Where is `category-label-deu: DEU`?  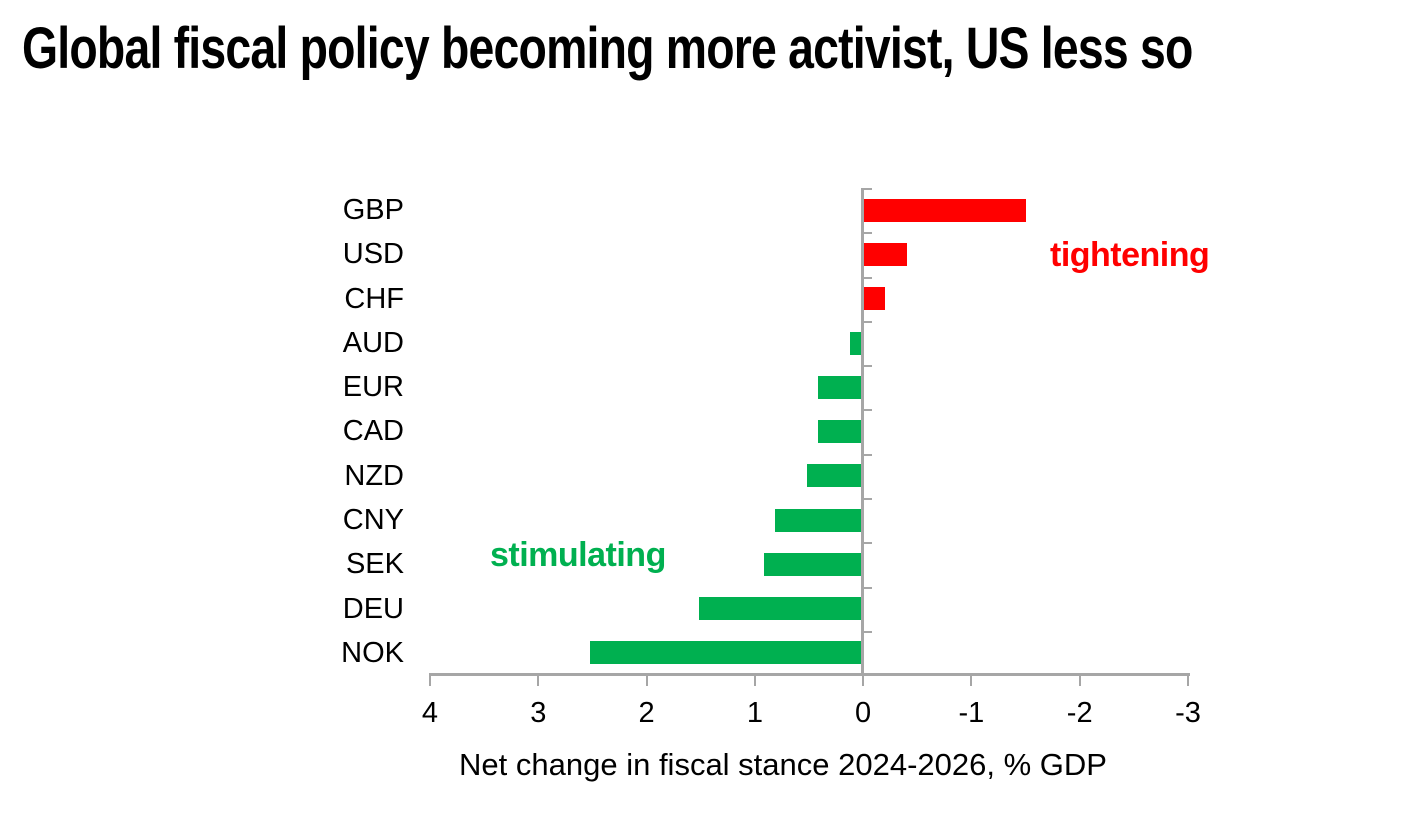
category-label-deu: DEU is located at coordinates (373, 608).